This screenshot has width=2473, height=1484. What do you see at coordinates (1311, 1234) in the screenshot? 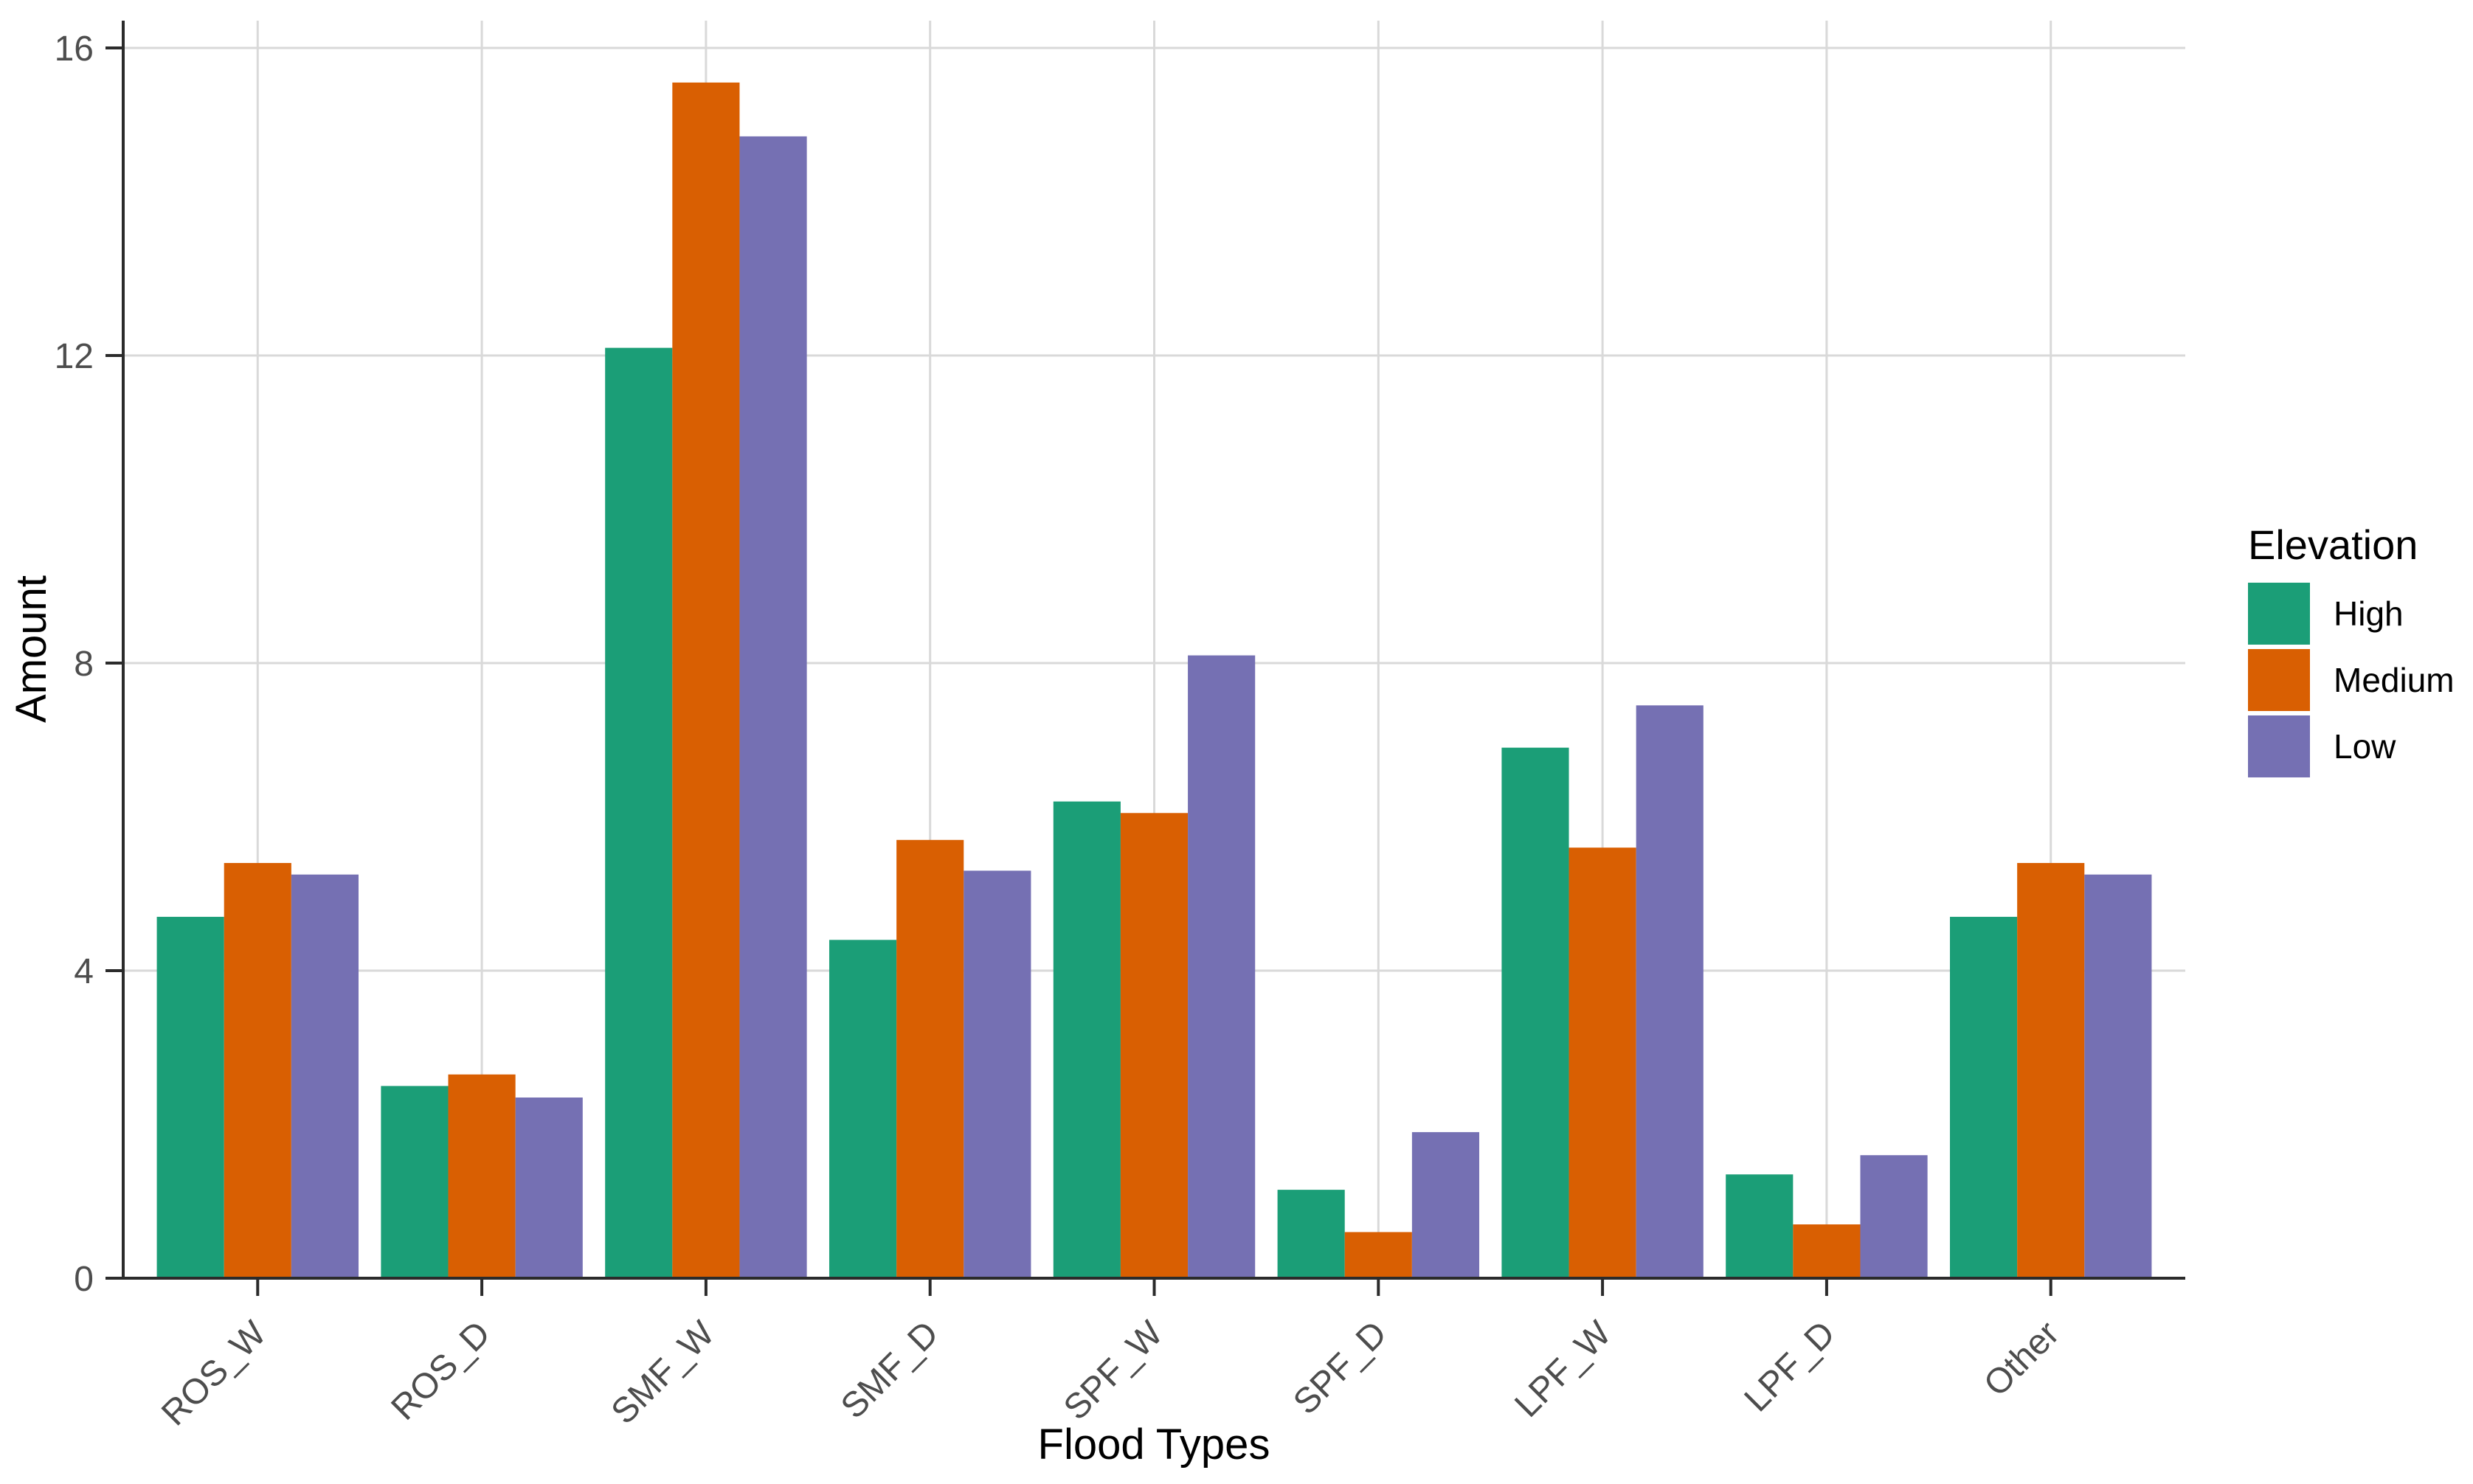
I see `bar-SPF_D-High` at bounding box center [1311, 1234].